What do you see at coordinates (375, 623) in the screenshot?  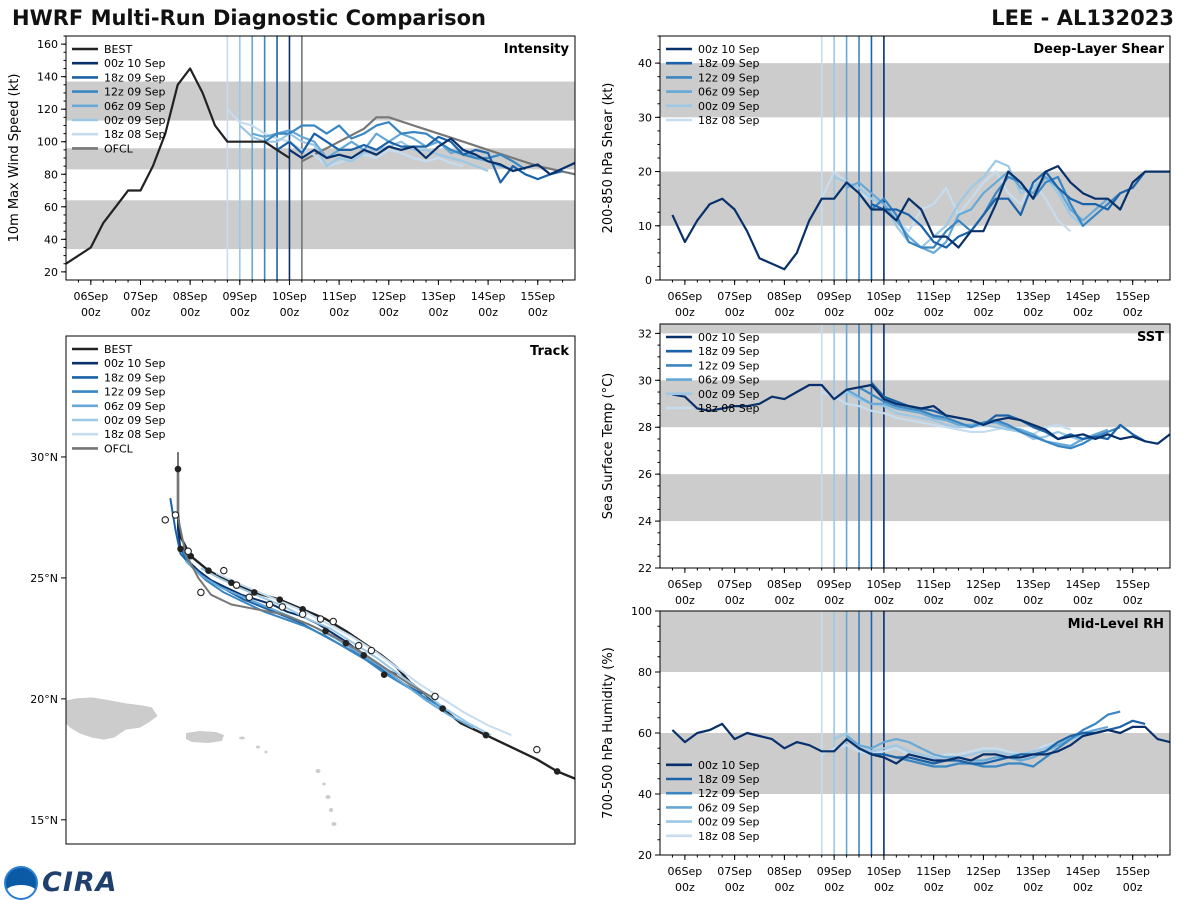 I see `track-line-best` at bounding box center [375, 623].